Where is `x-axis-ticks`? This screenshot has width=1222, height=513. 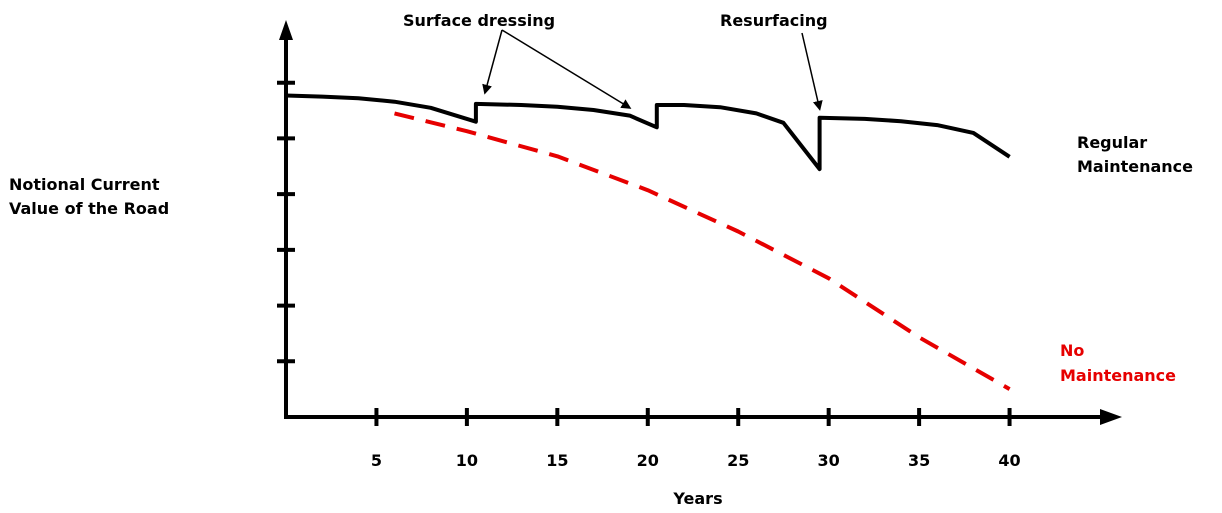
x-axis-ticks is located at coordinates (693, 417).